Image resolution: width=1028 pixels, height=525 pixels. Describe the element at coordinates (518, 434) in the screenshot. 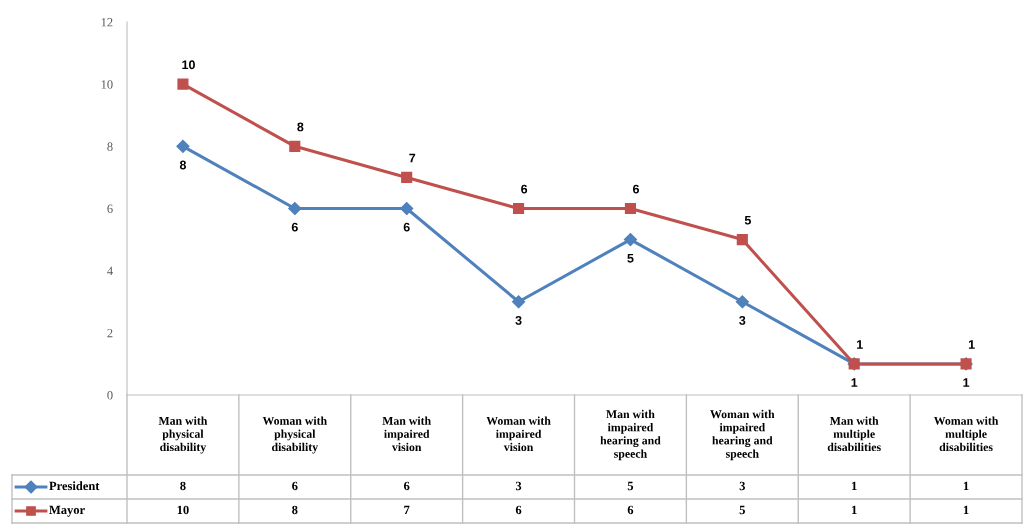

I see `x-tick-label: Woman with impaired vision` at that location.